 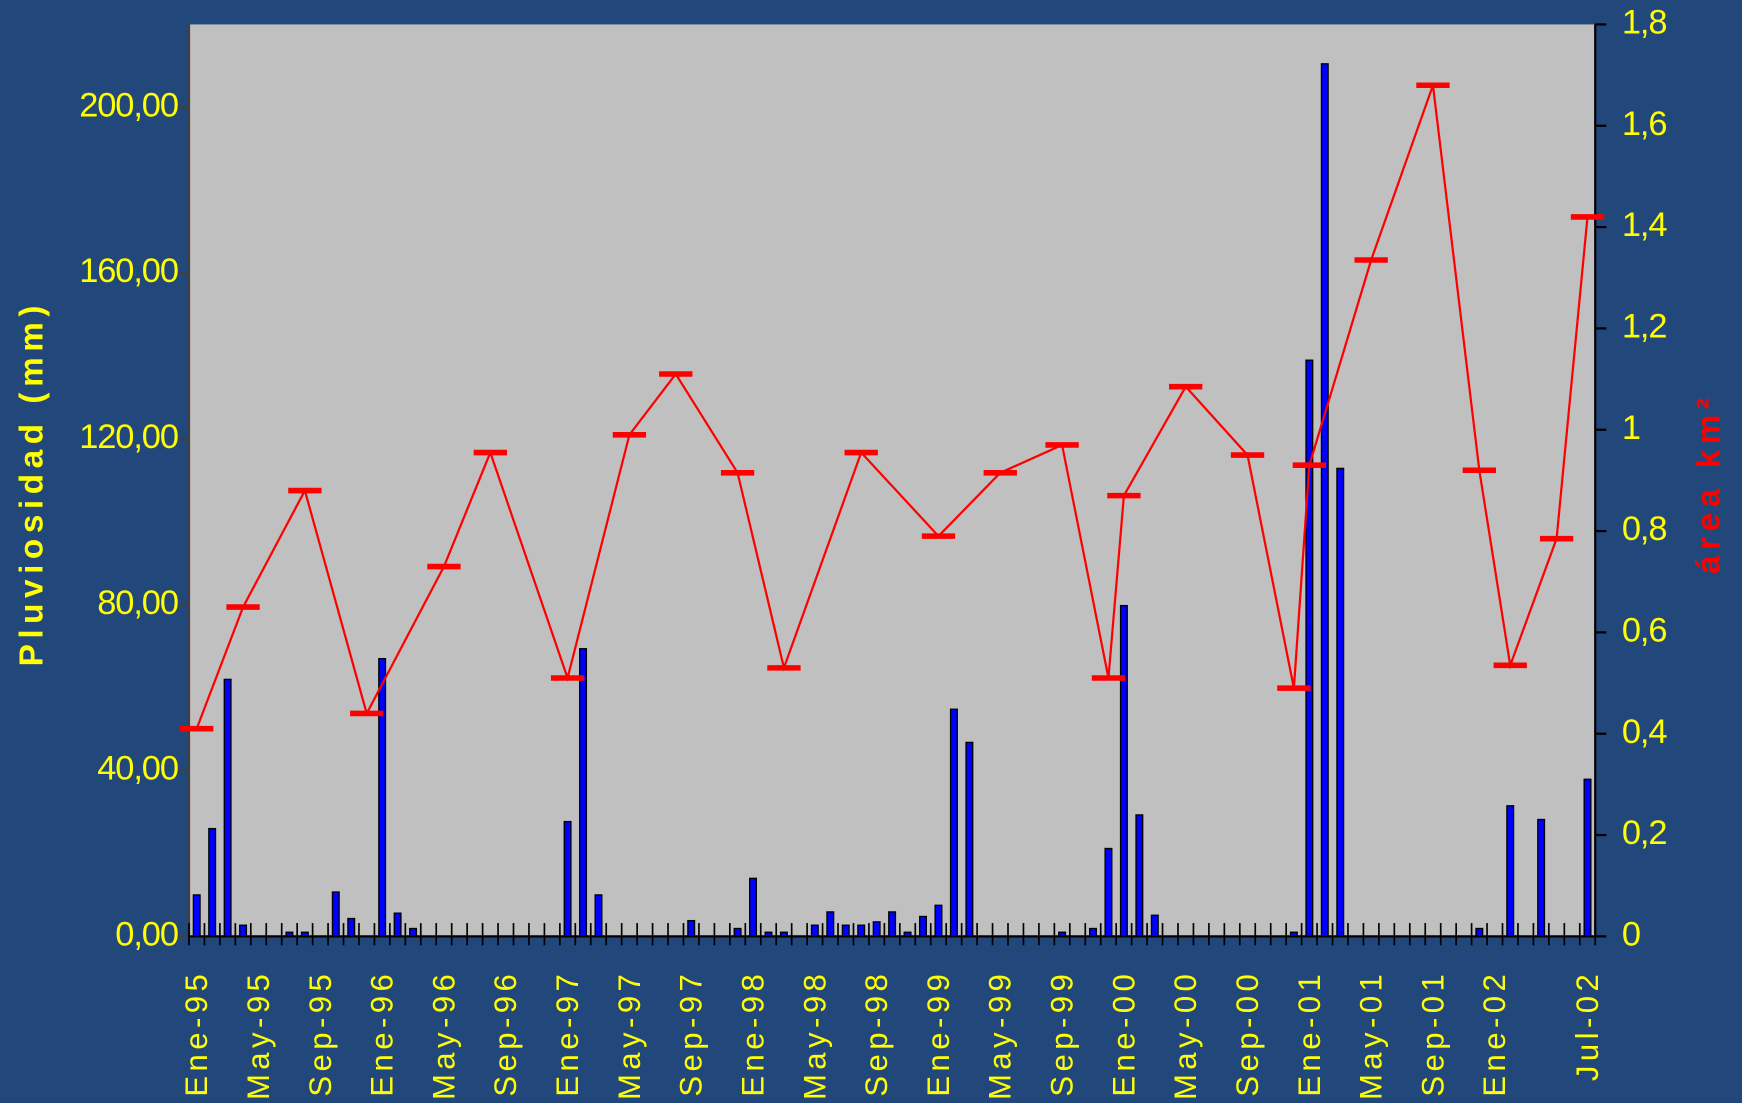 What do you see at coordinates (1494, 1033) in the screenshot?
I see `x-tick-label: Ene-02` at bounding box center [1494, 1033].